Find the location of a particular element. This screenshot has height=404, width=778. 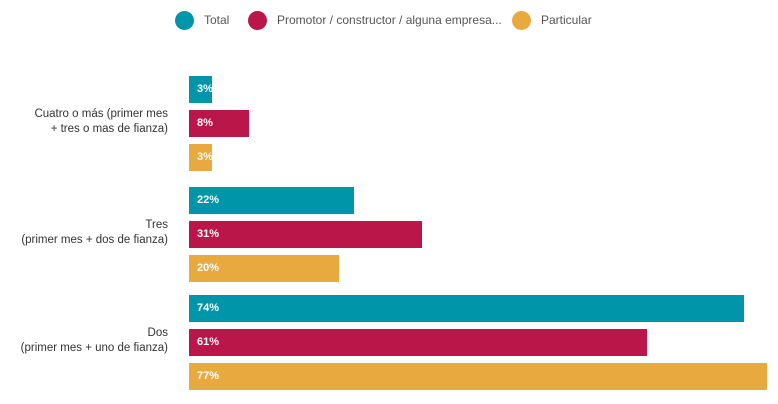

category-label-line: Dos is located at coordinates (157, 332).